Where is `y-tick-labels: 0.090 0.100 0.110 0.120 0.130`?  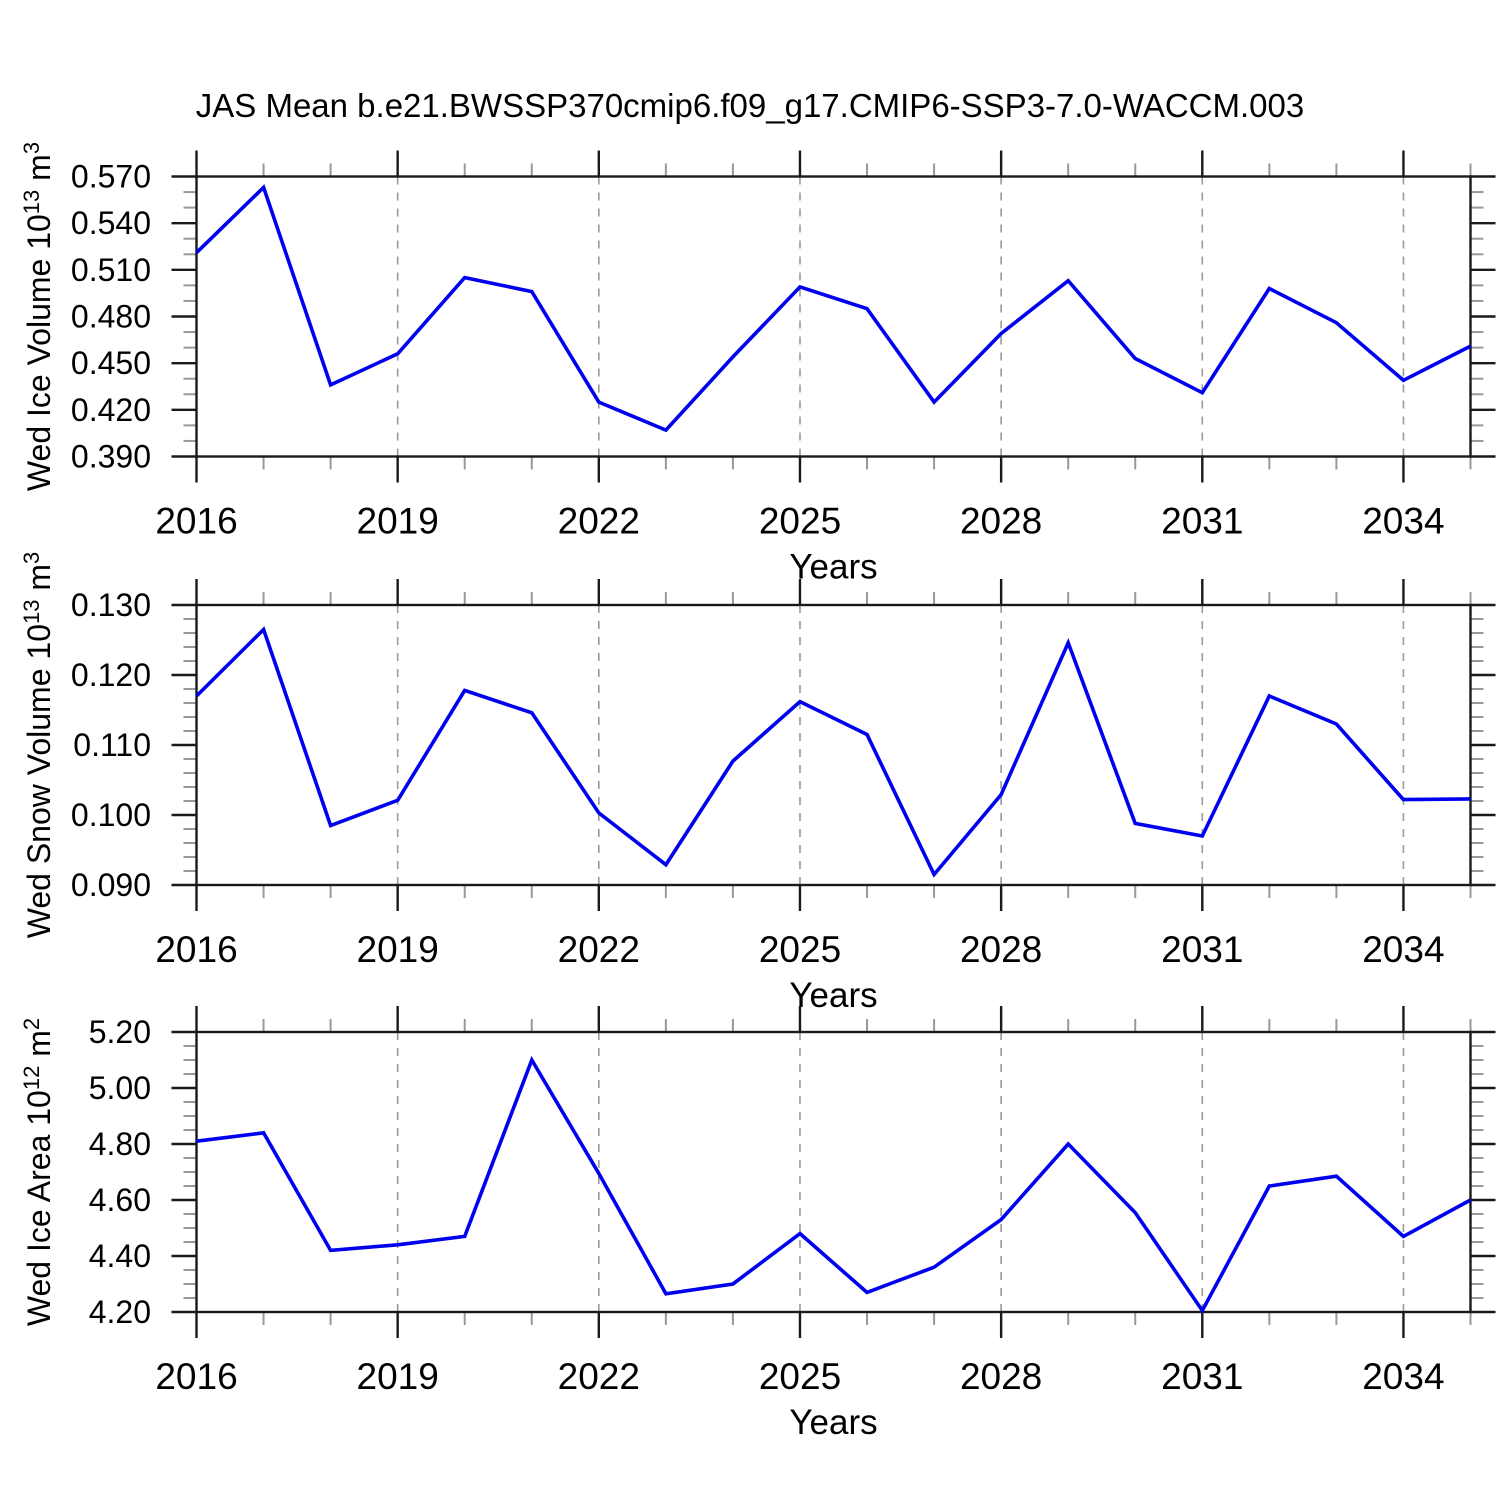
y-tick-labels: 0.090 0.100 0.110 0.120 0.130 is located at coordinates (111, 745).